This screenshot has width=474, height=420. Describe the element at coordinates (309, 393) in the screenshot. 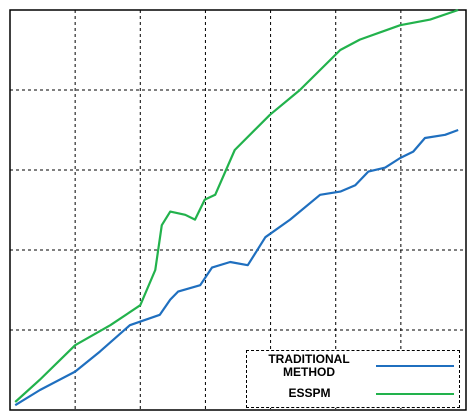

I see `legend-label: ESSPM` at that location.